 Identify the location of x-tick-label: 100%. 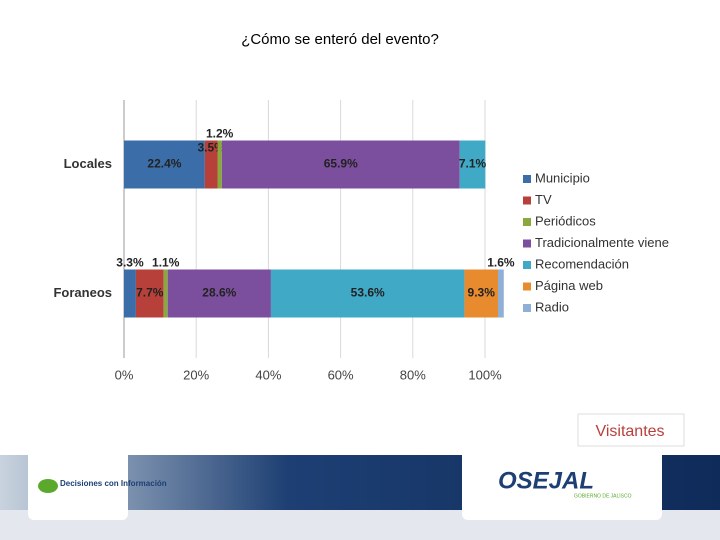
(485, 374).